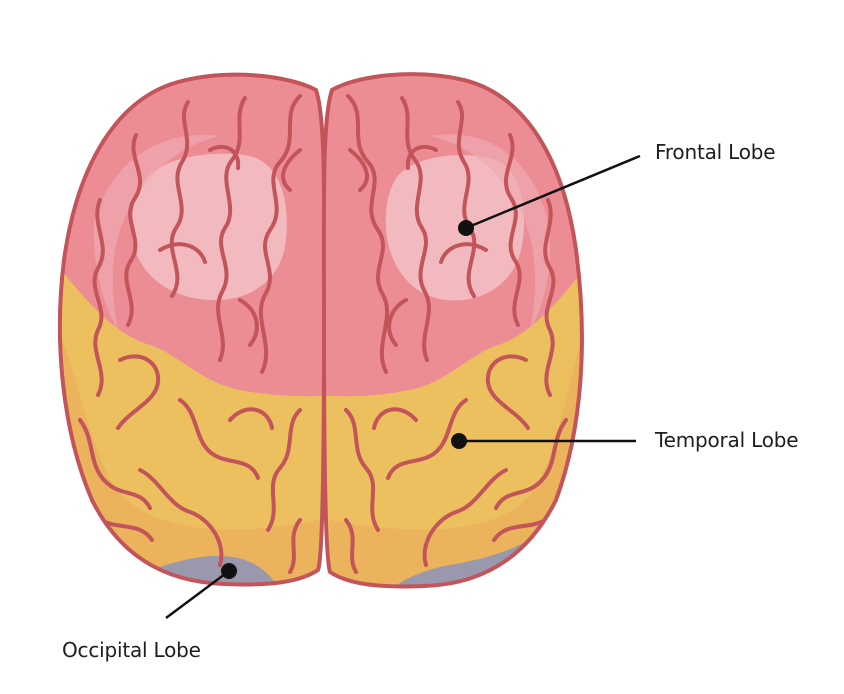 The width and height of the screenshot is (844, 694). What do you see at coordinates (131, 650) in the screenshot?
I see `occipital-lobe-label: Occipital Lobe` at bounding box center [131, 650].